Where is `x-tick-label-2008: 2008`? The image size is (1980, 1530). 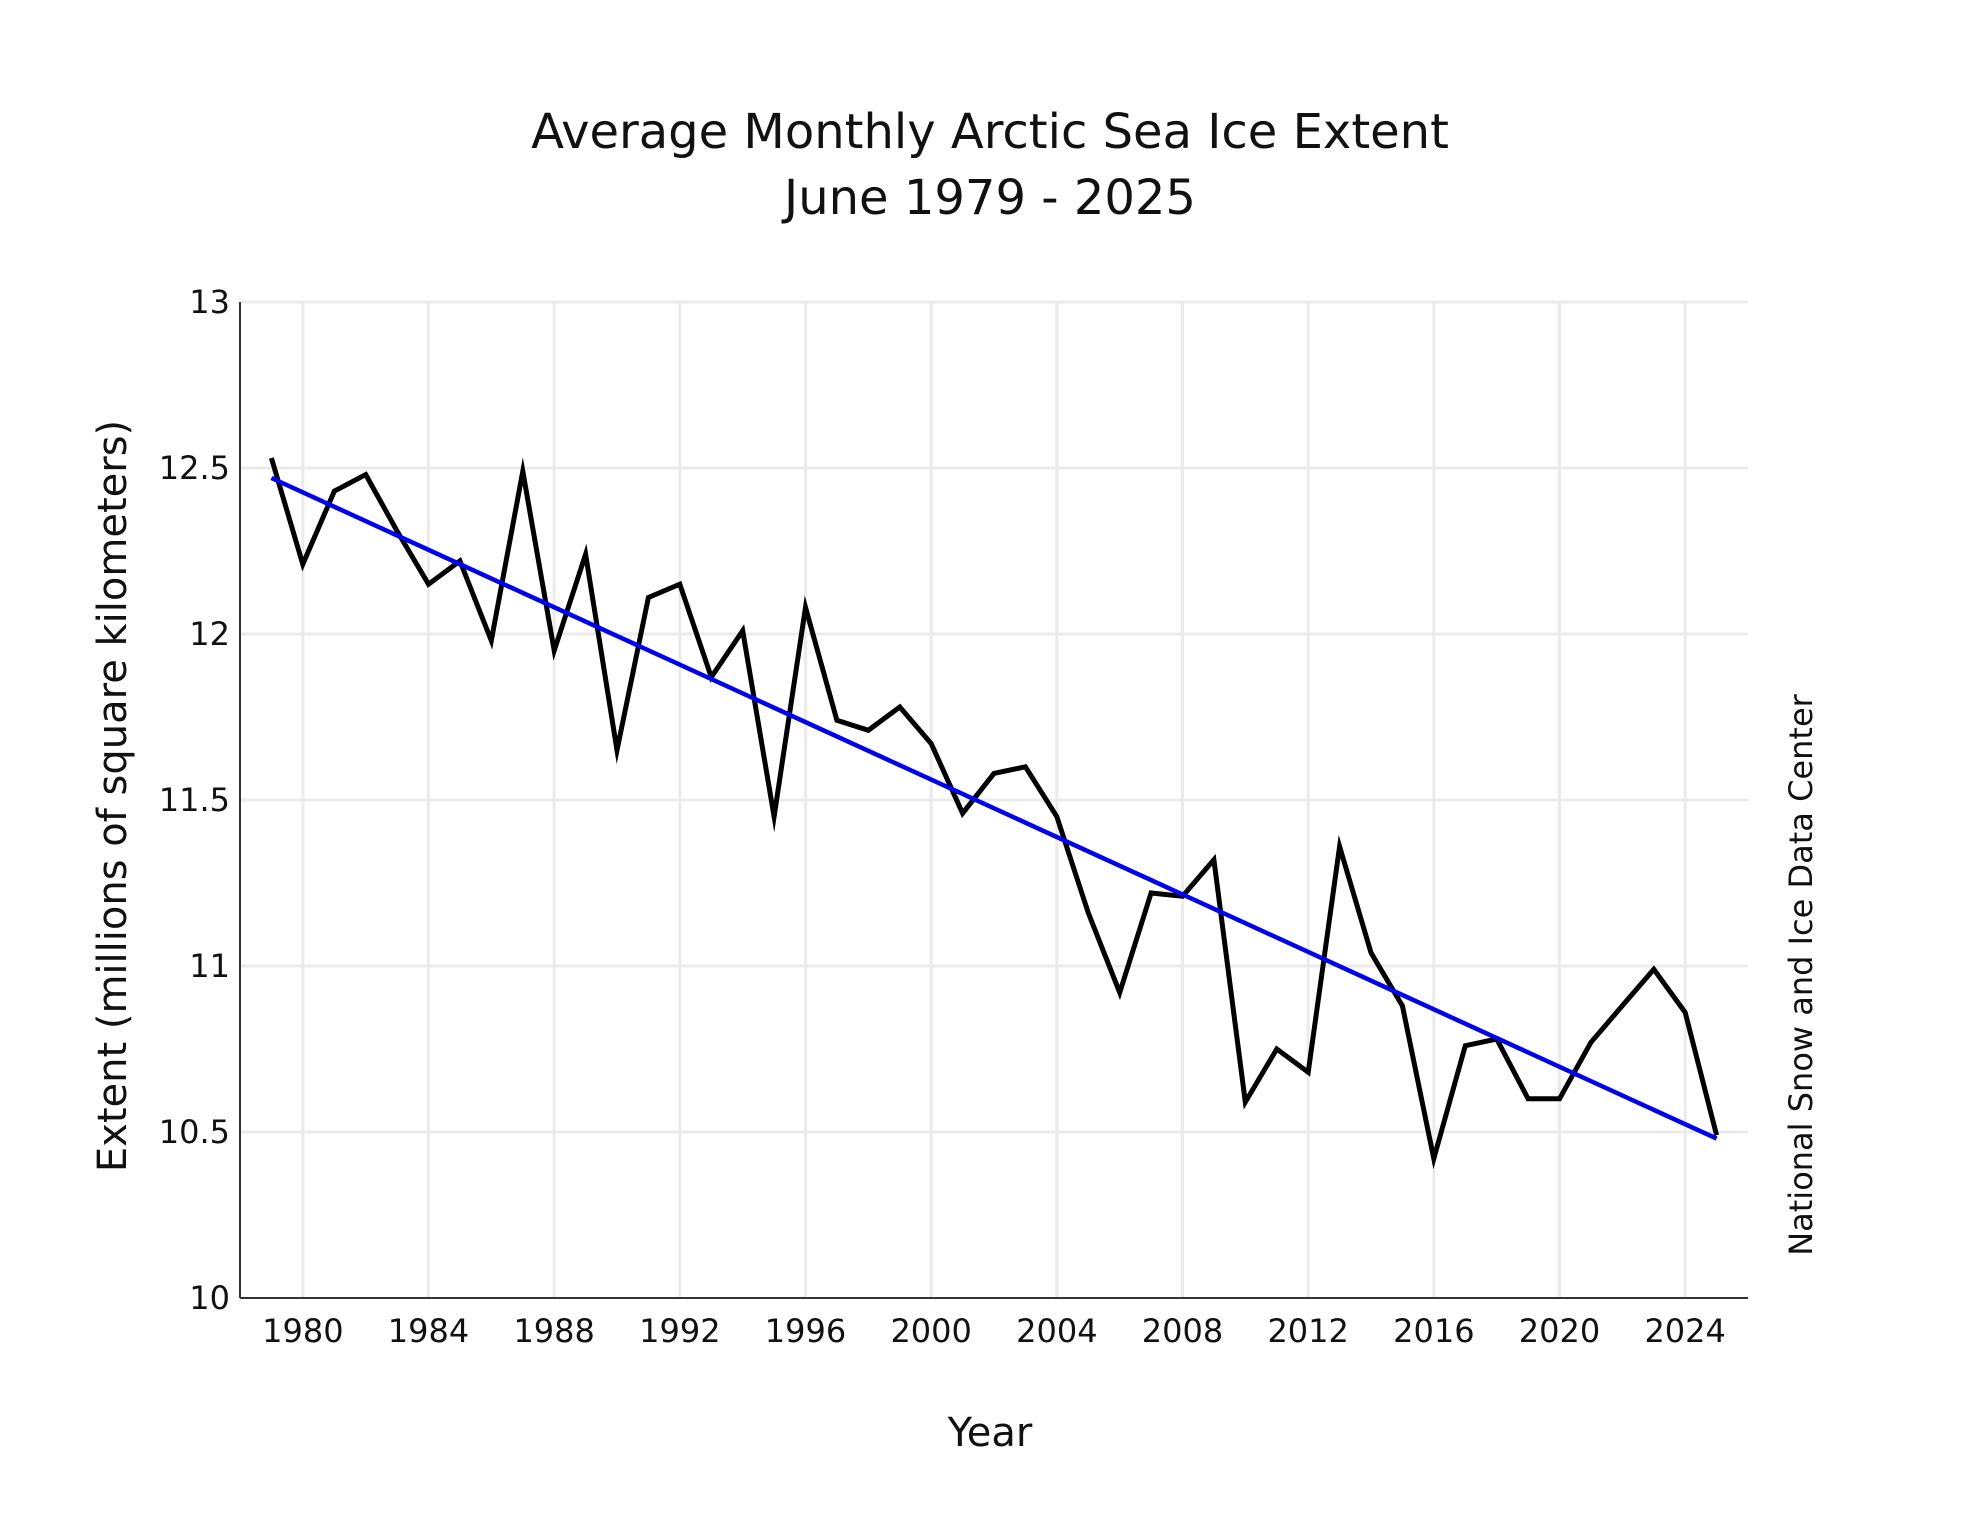
x-tick-label-2008: 2008 is located at coordinates (1182, 1331).